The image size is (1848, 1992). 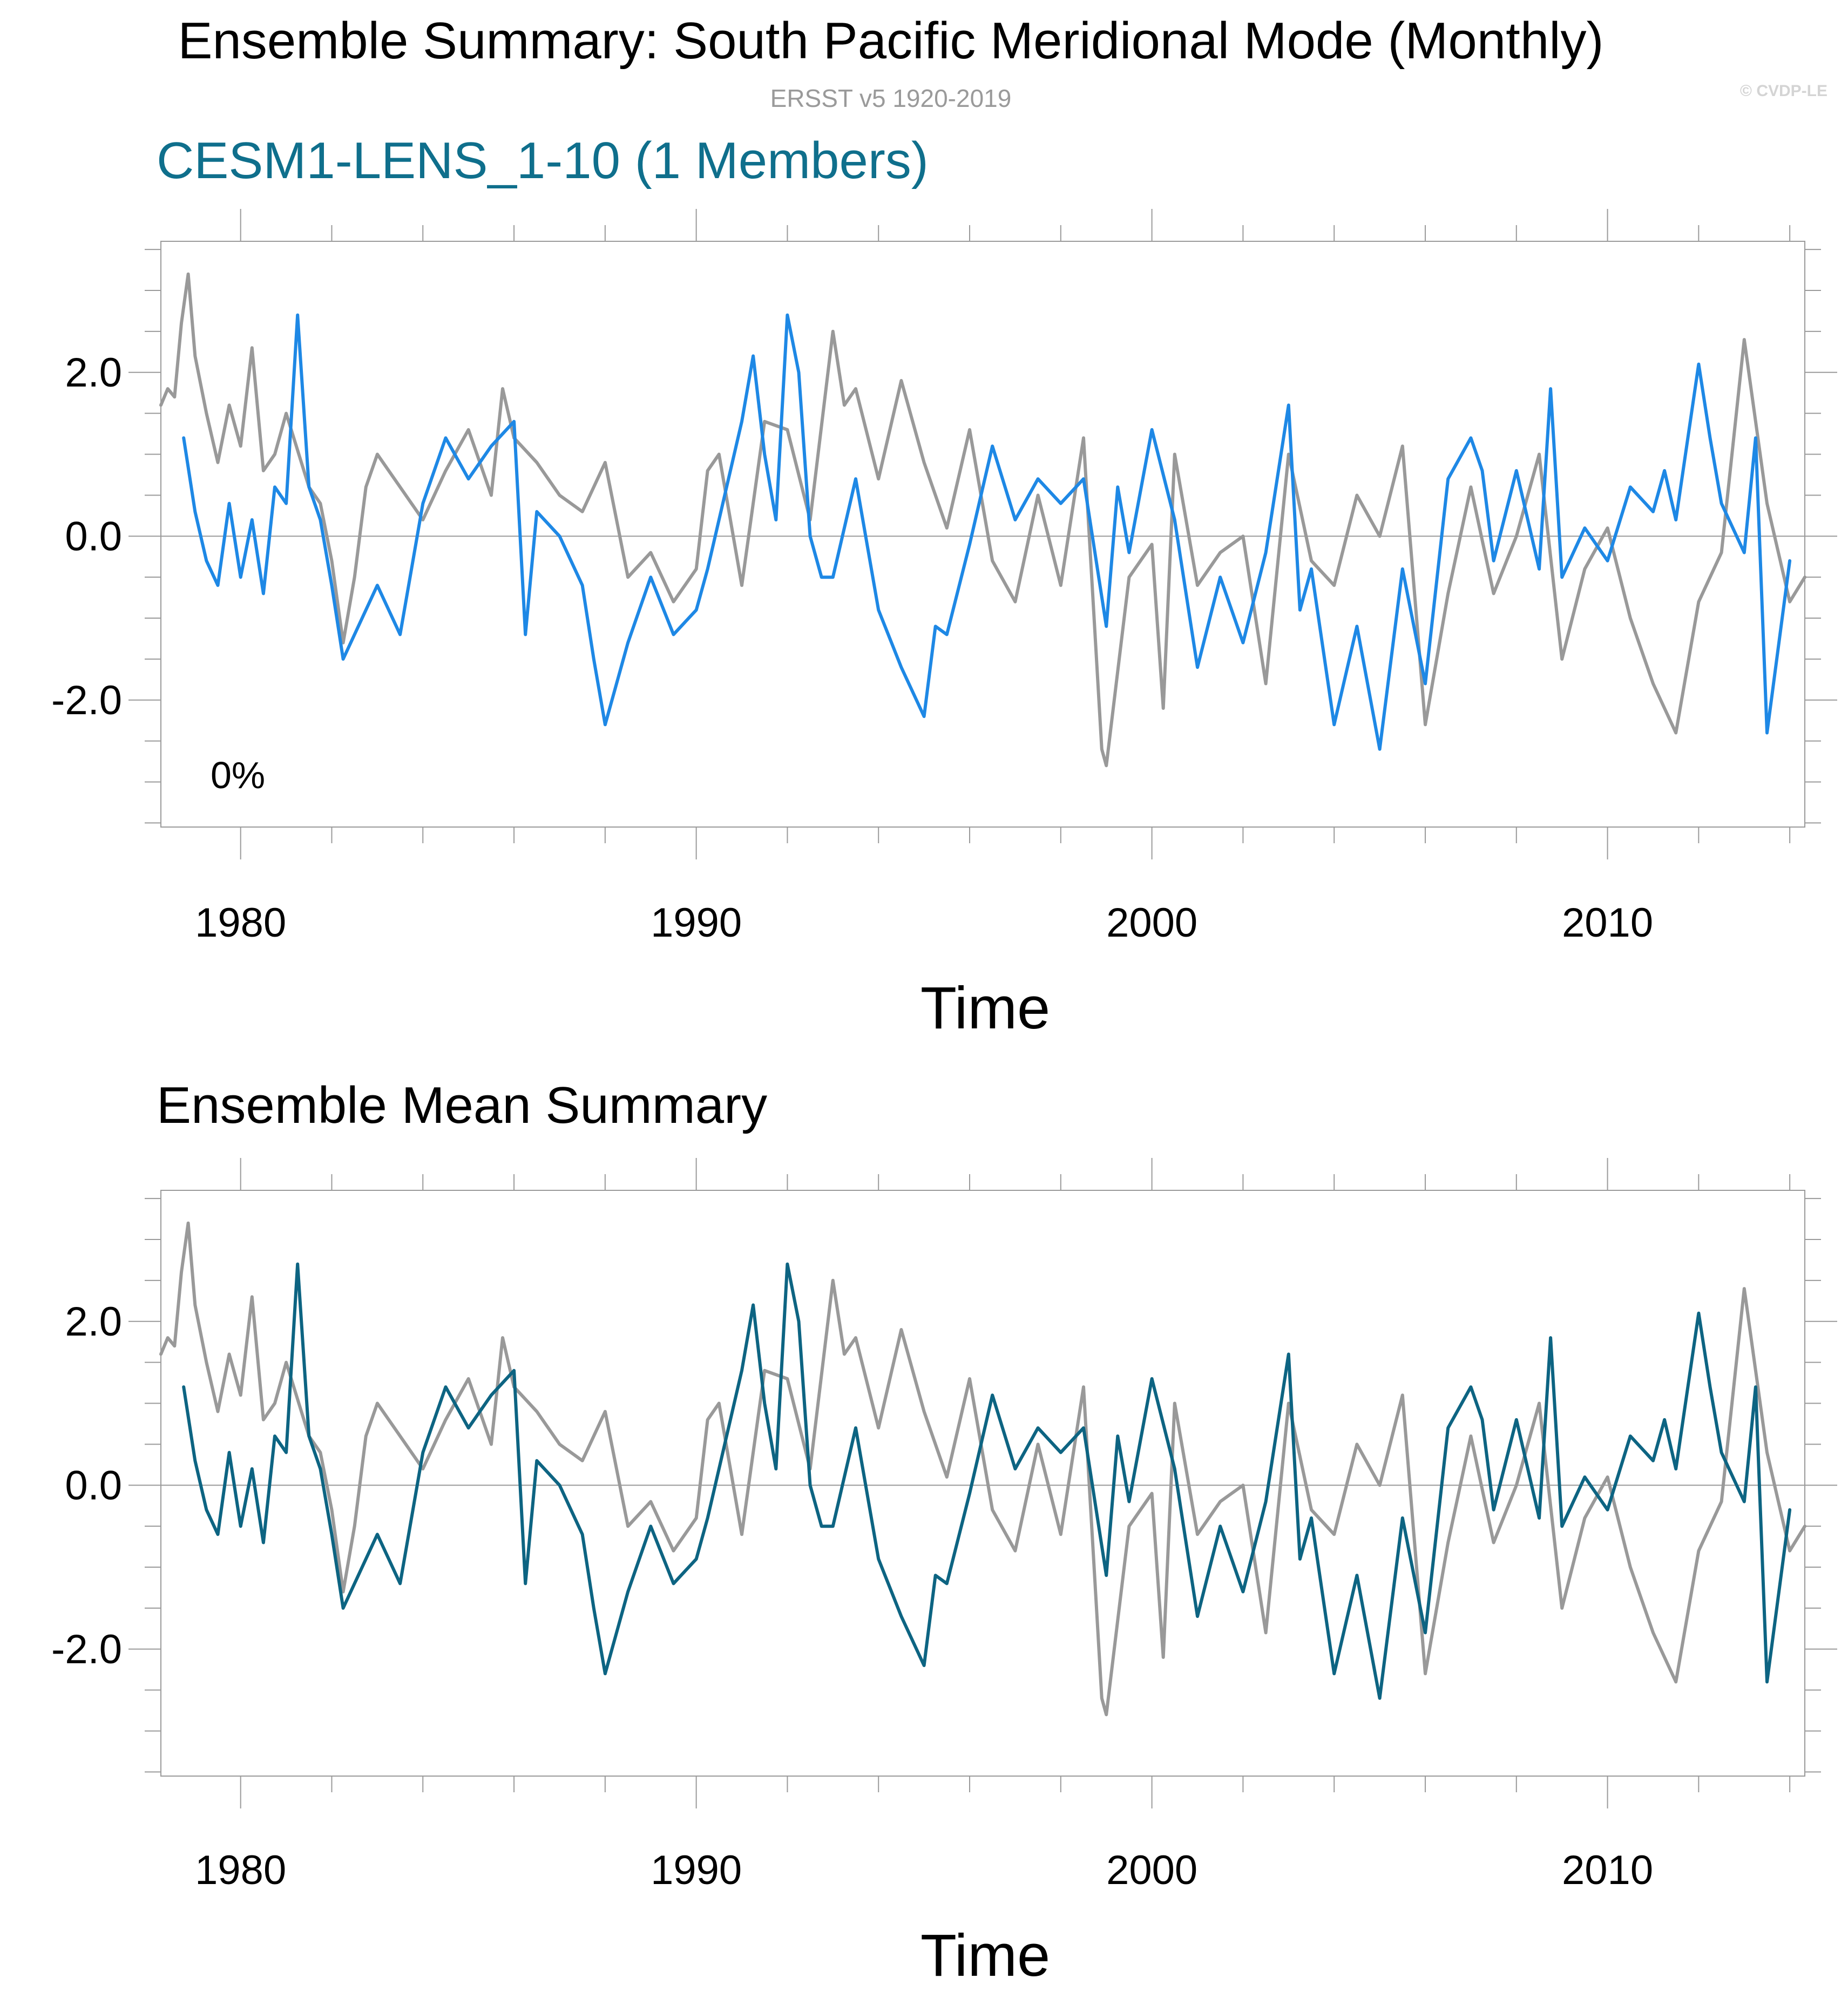 I want to click on percent-annotation: 0%, so click(x=238, y=775).